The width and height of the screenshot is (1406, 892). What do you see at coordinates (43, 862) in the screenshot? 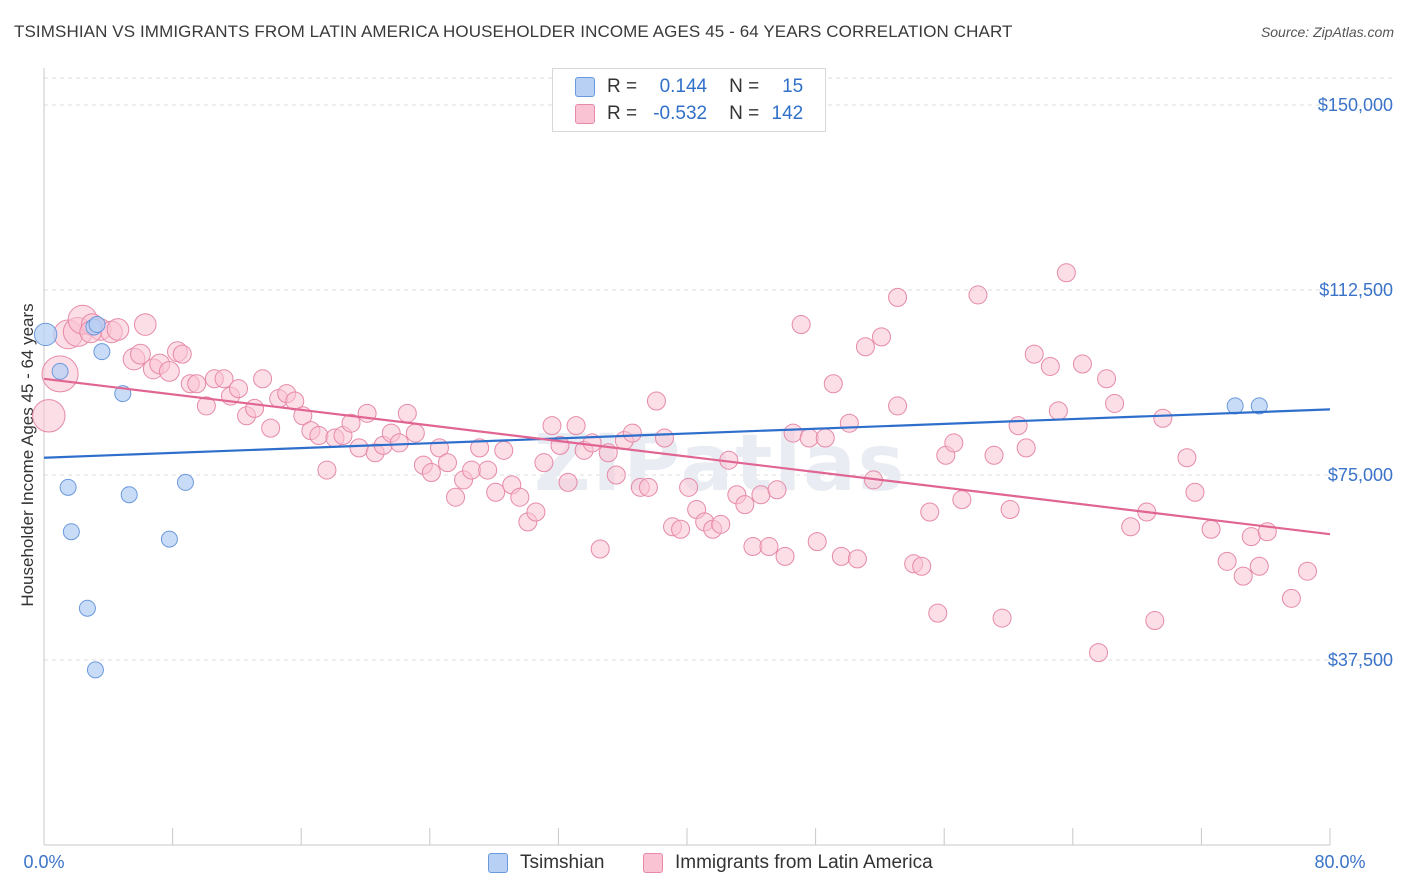
I see `x-tick-label: 0.0%` at bounding box center [43, 862].